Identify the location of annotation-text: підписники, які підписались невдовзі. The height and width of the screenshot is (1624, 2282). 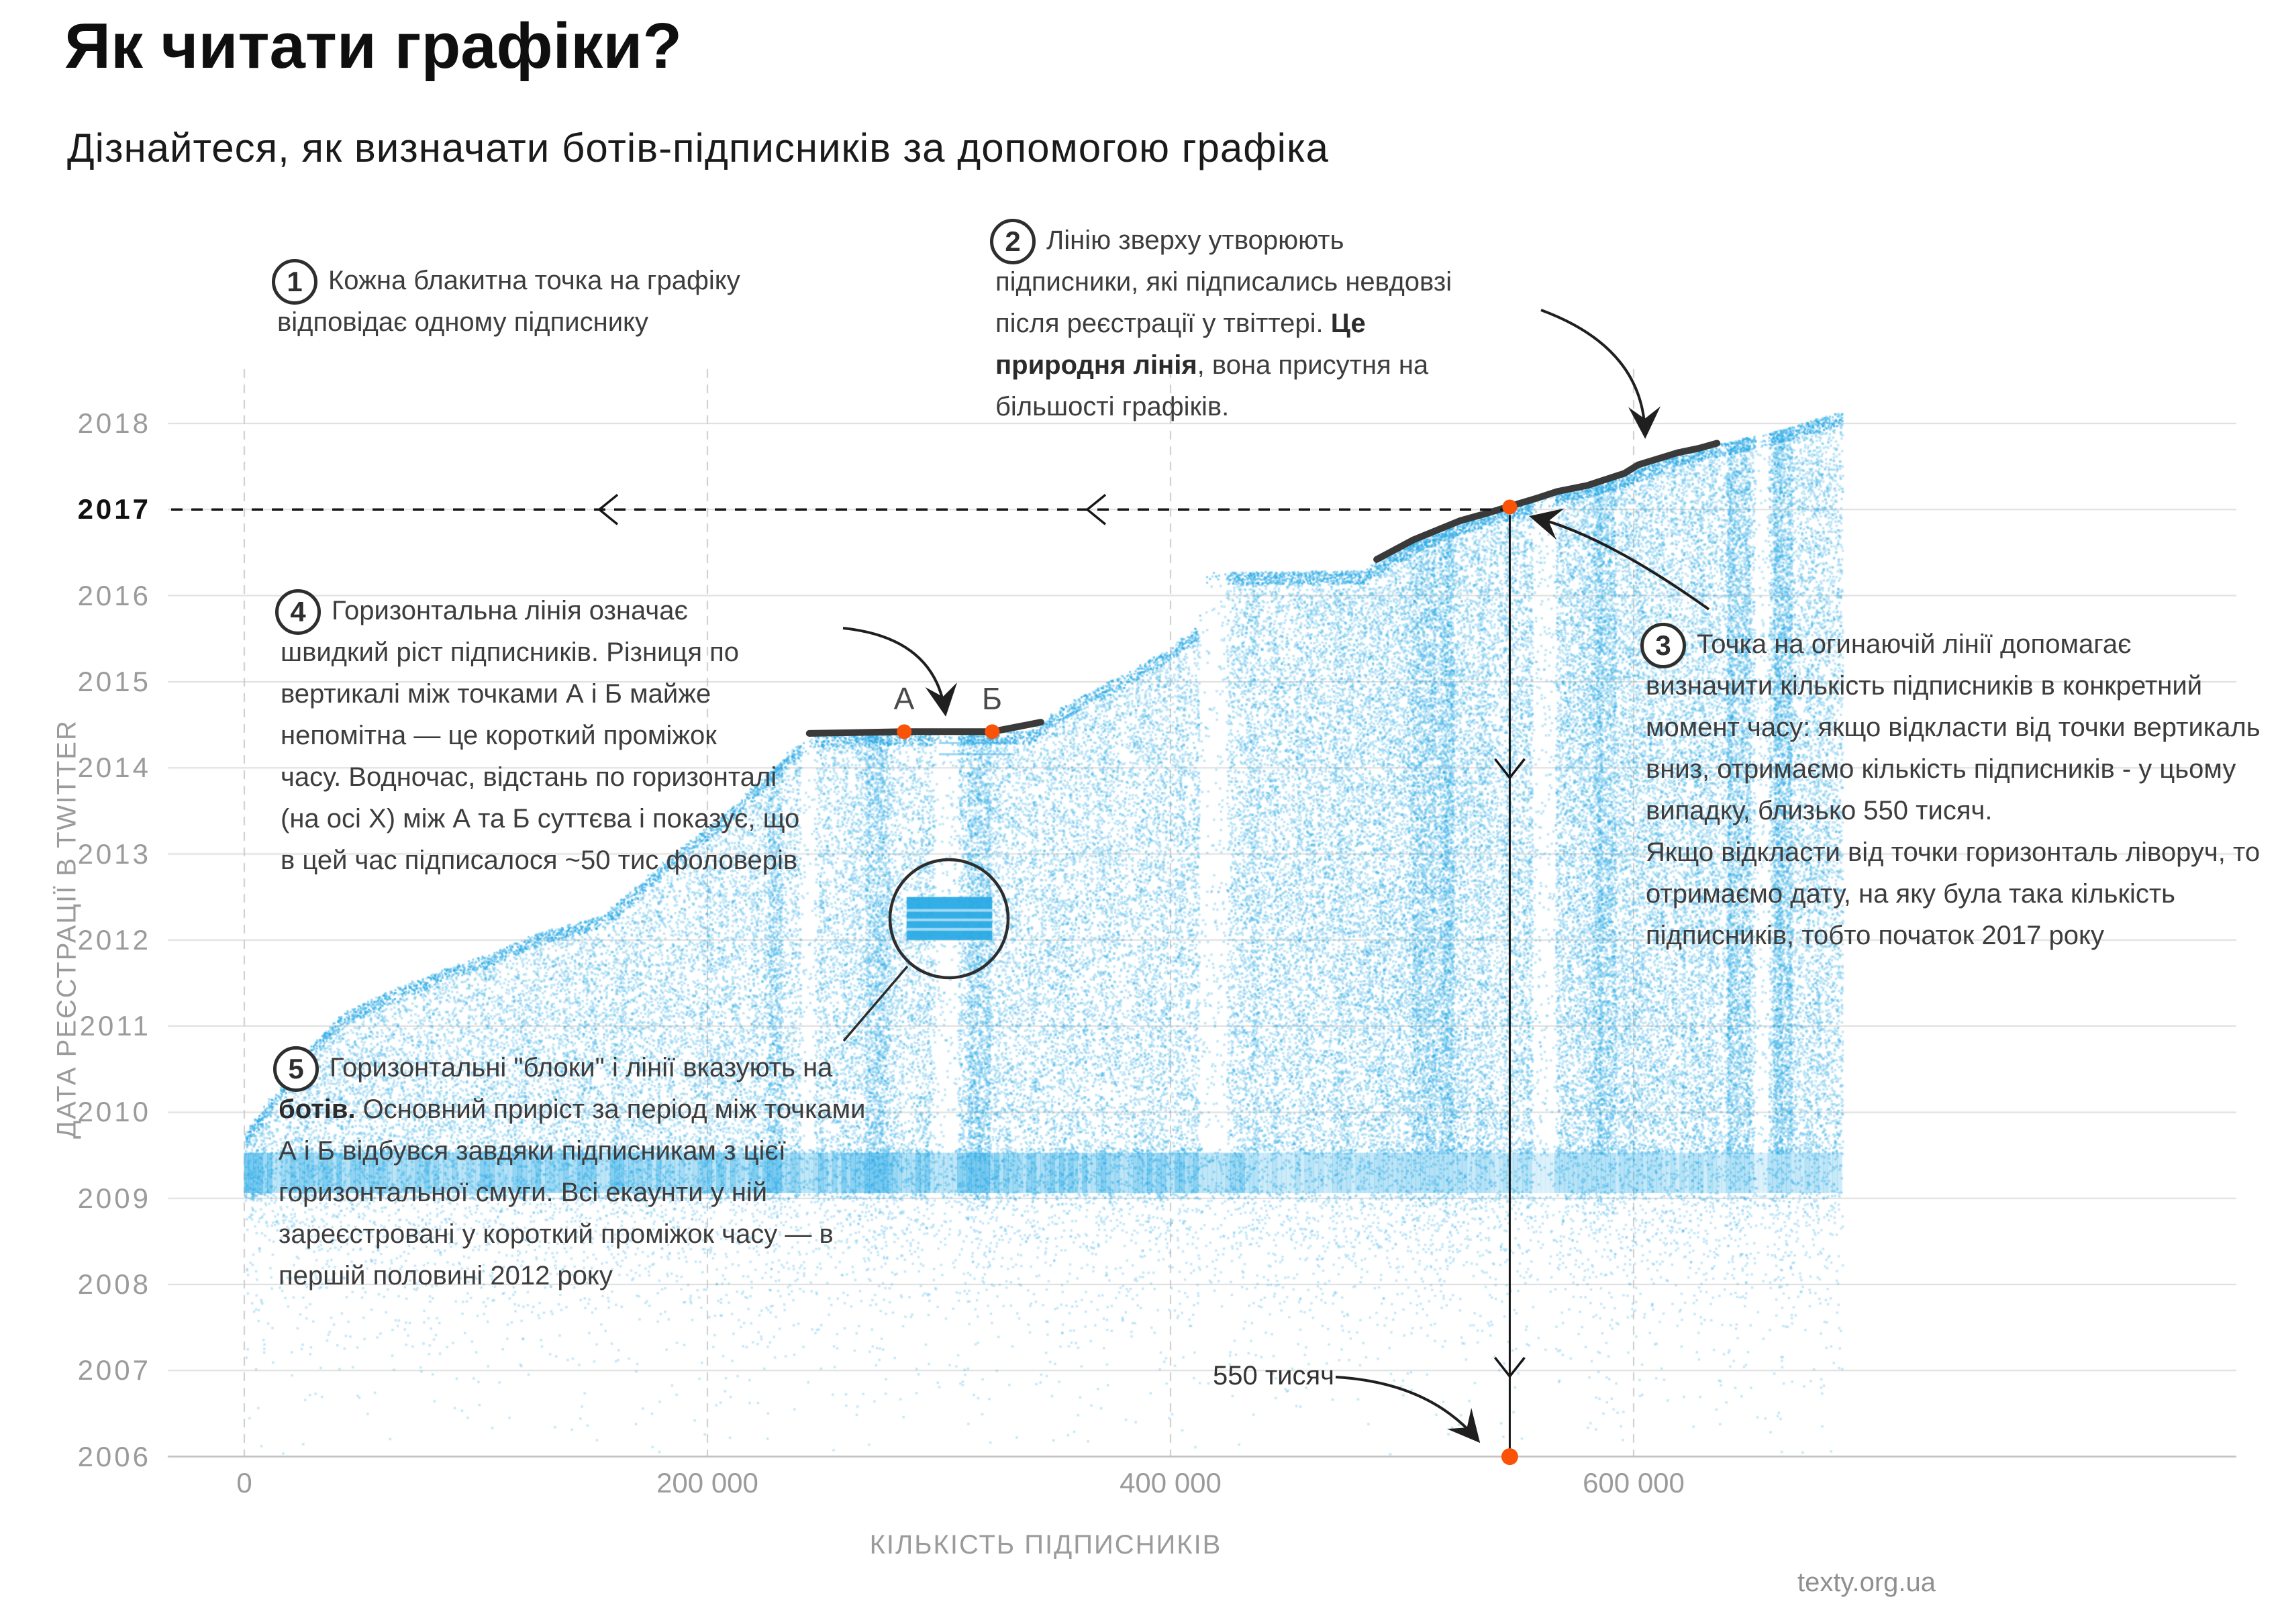
(1223, 282).